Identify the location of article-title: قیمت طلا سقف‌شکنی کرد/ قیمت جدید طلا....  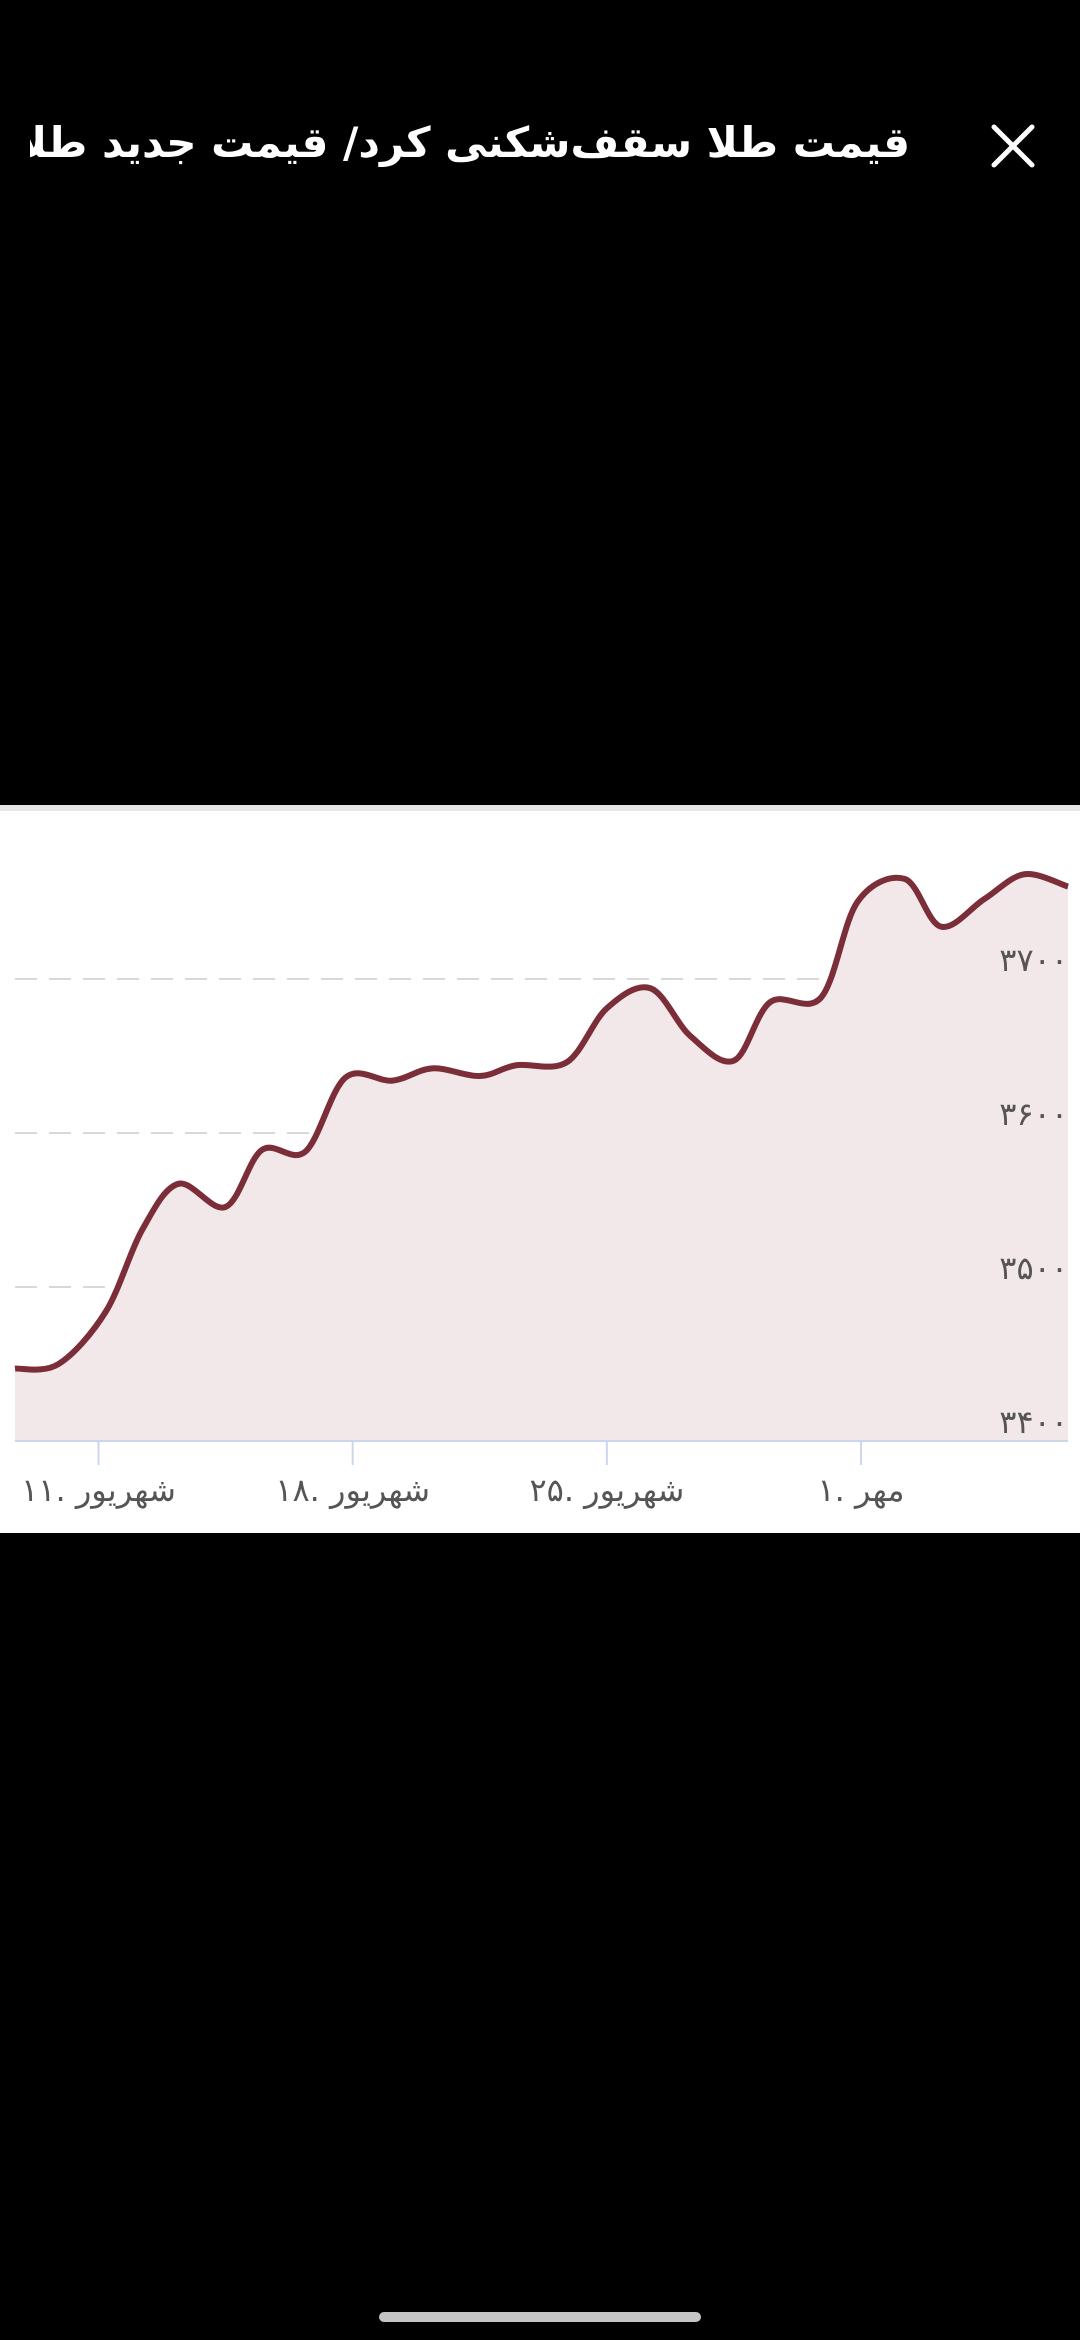
(470, 142).